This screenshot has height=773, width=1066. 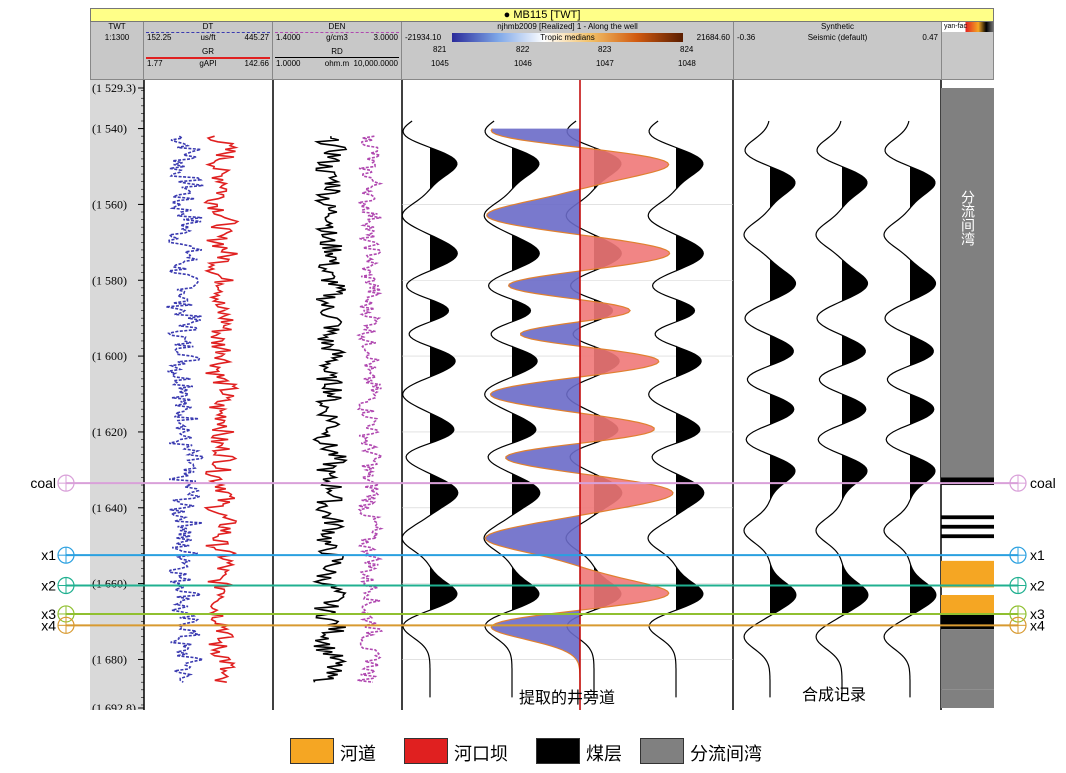 What do you see at coordinates (114, 88) in the screenshot?
I see `twt-tick-label: (1 529.3)` at bounding box center [114, 88].